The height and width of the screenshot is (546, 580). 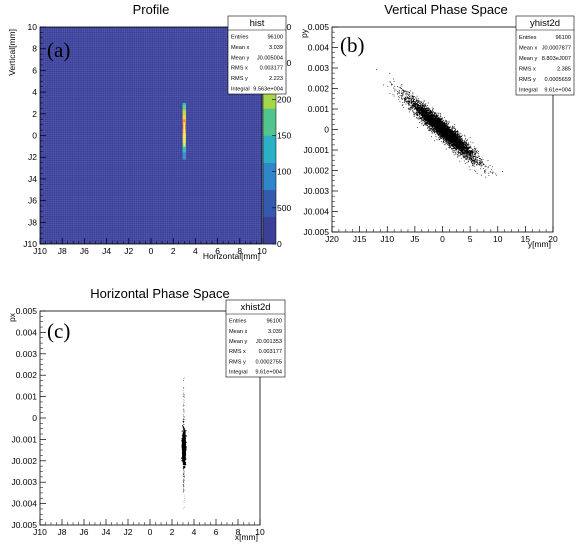 What do you see at coordinates (34, 70) in the screenshot?
I see `y-tick-label: 6` at bounding box center [34, 70].